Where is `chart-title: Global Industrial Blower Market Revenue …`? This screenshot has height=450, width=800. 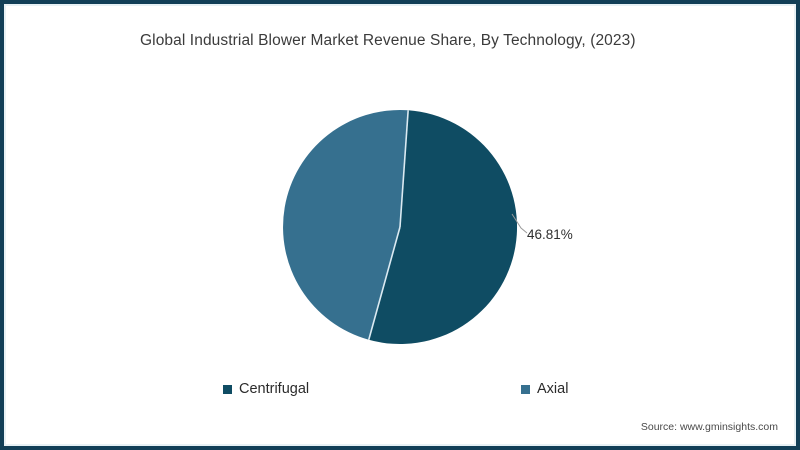
chart-title: Global Industrial Blower Market Revenue … is located at coordinates (388, 40).